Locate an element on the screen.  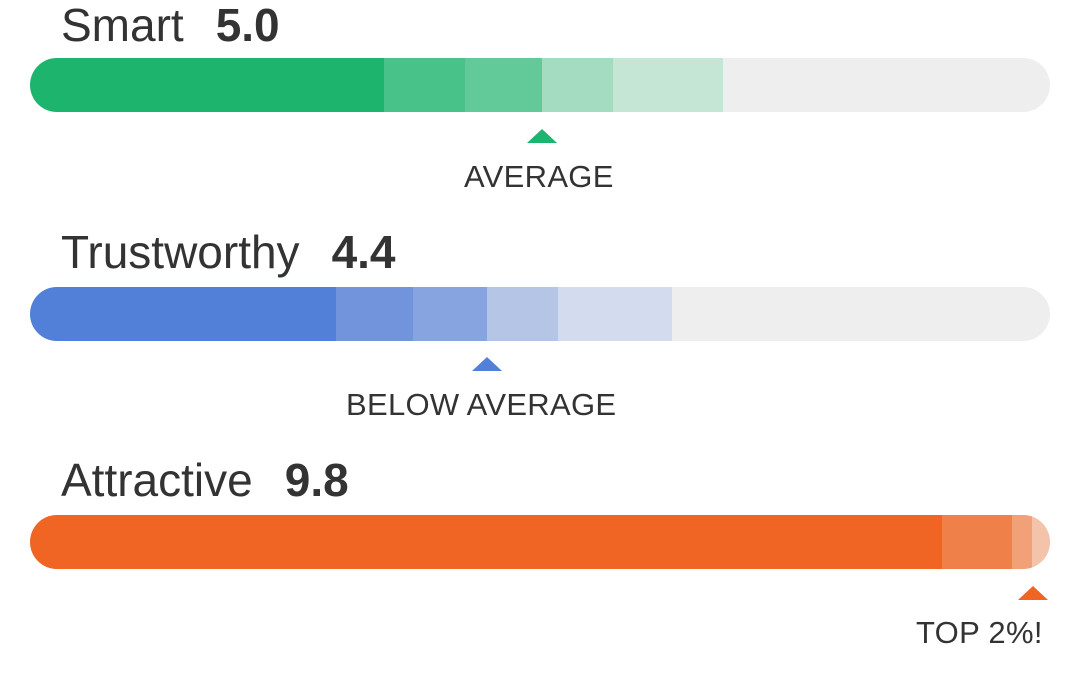
trait-name: Trustworthy is located at coordinates (180, 252).